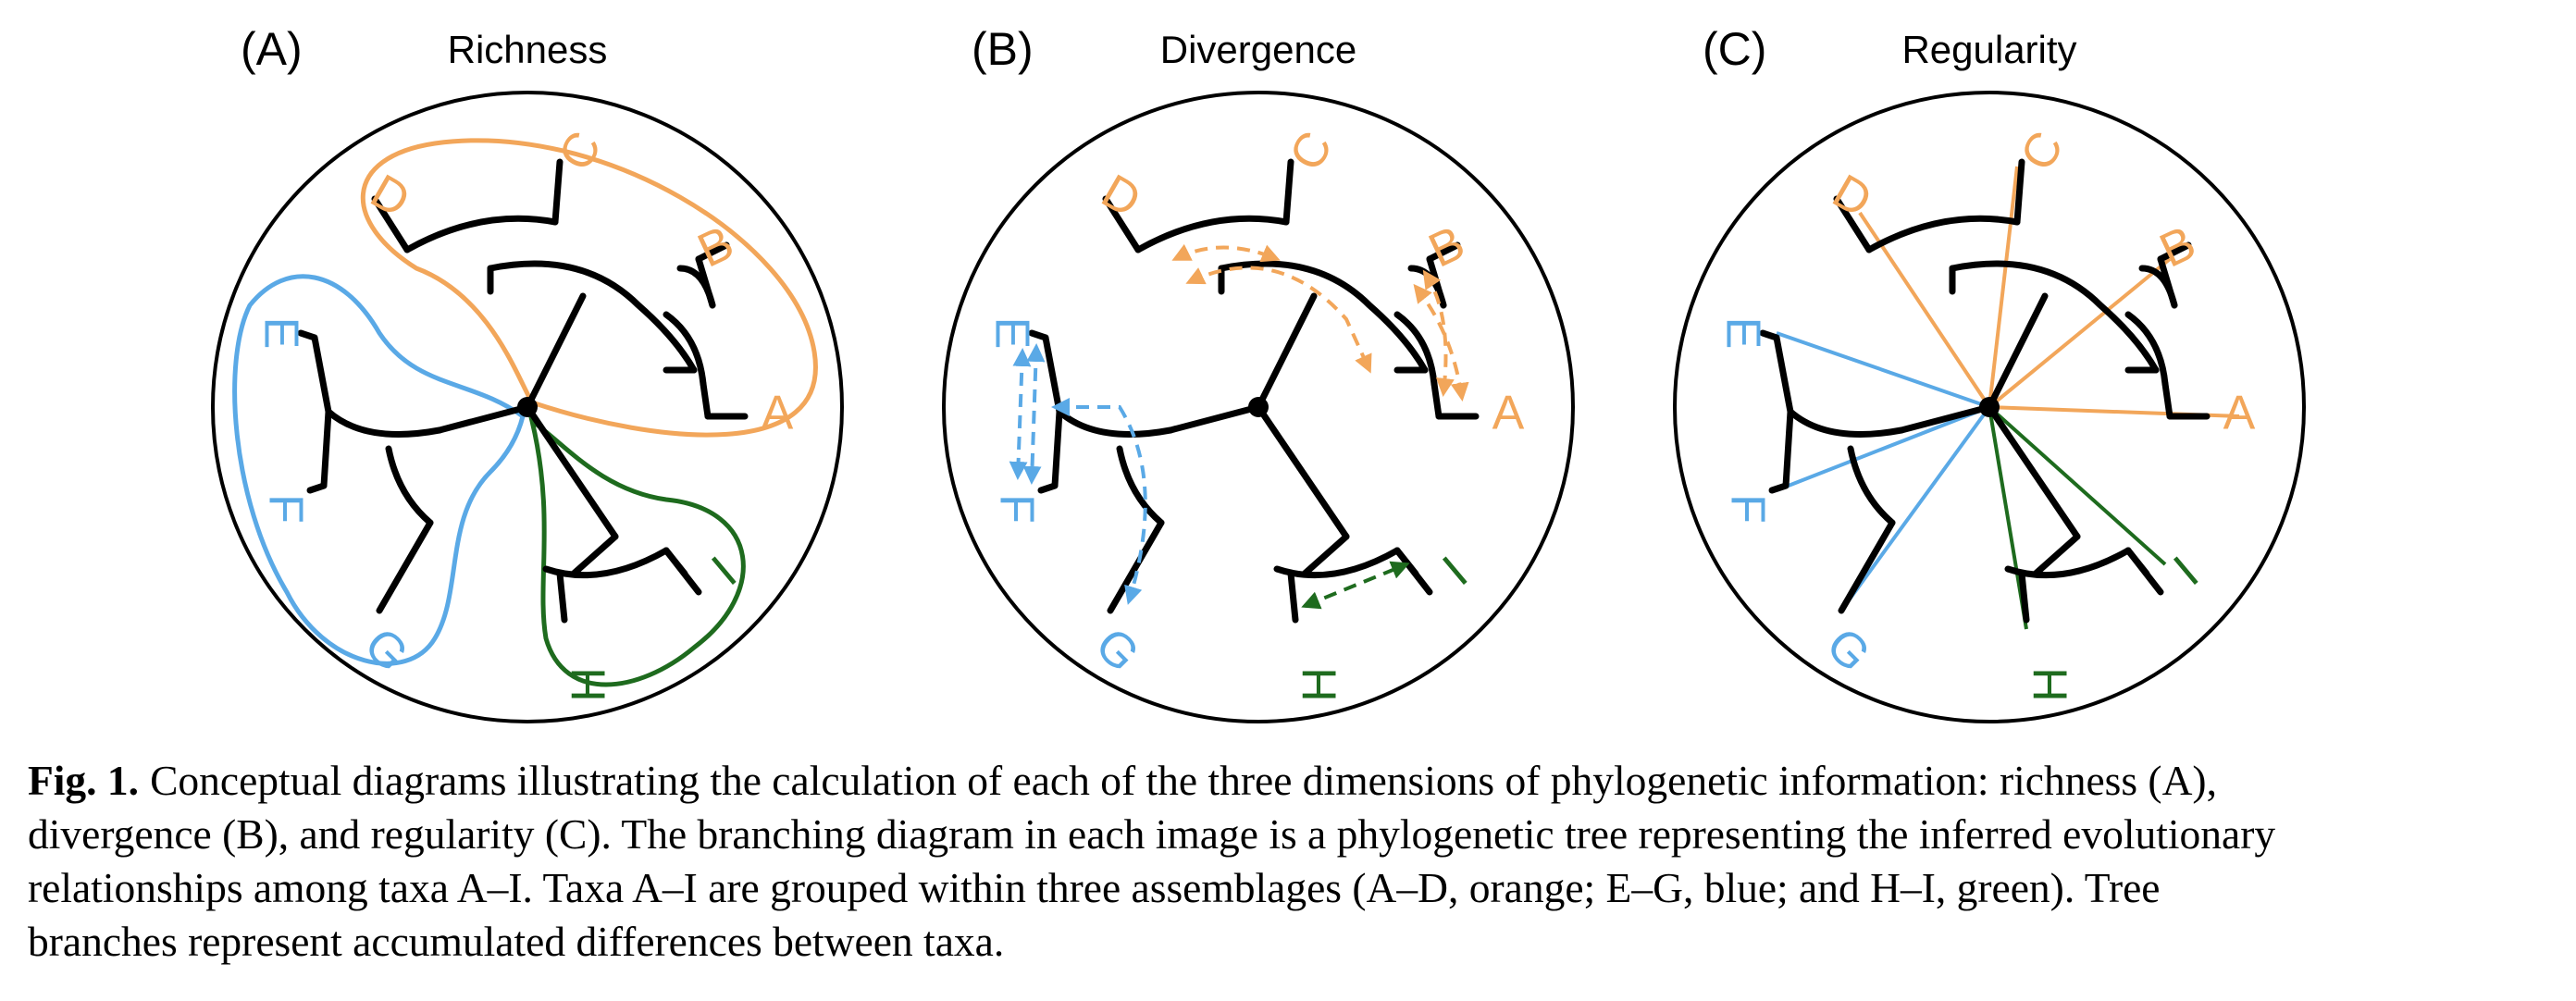 The image size is (2576, 1001). I want to click on distance-ray-h, so click(2008, 518).